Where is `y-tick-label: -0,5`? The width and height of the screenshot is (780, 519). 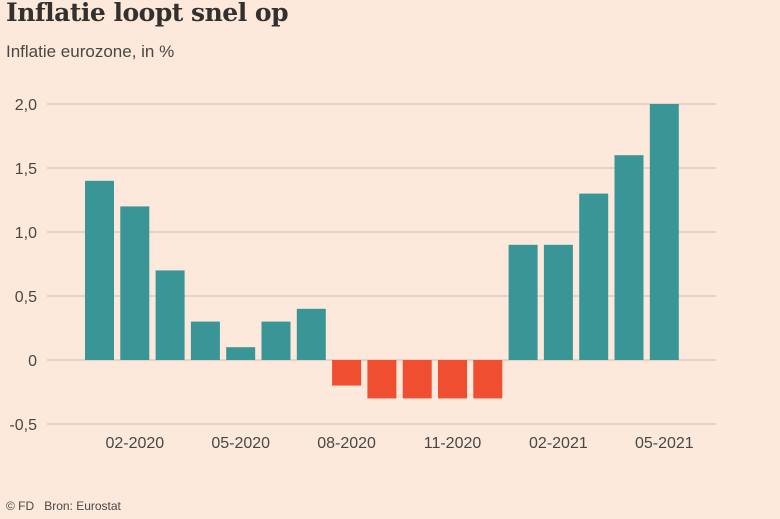
y-tick-label: -0,5 is located at coordinates (23, 425).